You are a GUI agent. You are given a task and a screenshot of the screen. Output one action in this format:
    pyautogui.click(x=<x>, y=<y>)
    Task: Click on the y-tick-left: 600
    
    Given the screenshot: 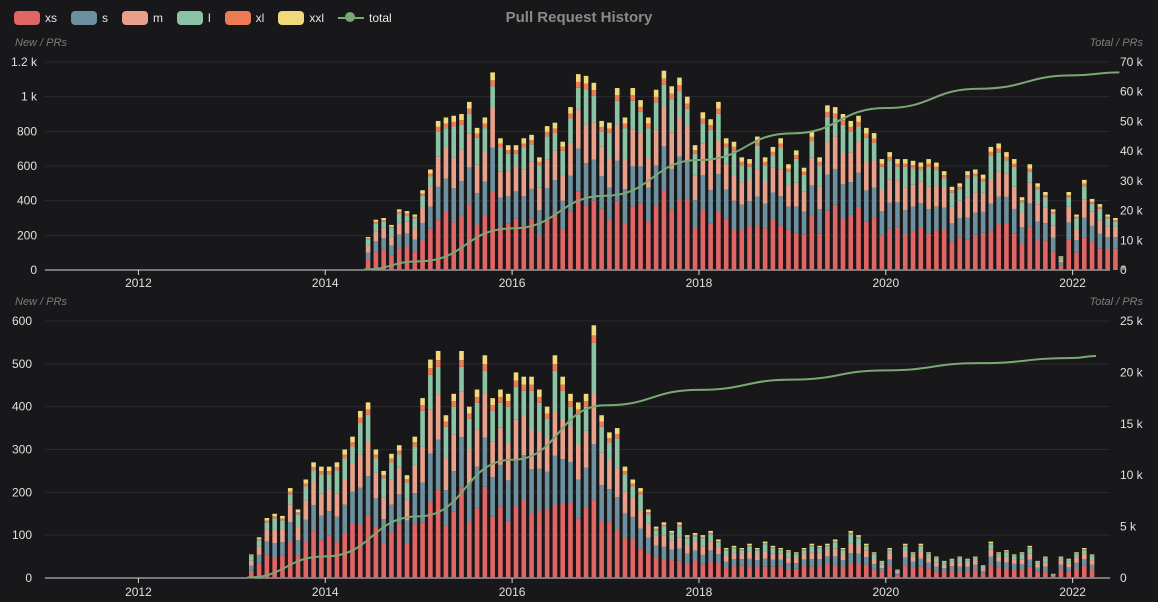 What is the action you would take?
    pyautogui.click(x=27, y=166)
    